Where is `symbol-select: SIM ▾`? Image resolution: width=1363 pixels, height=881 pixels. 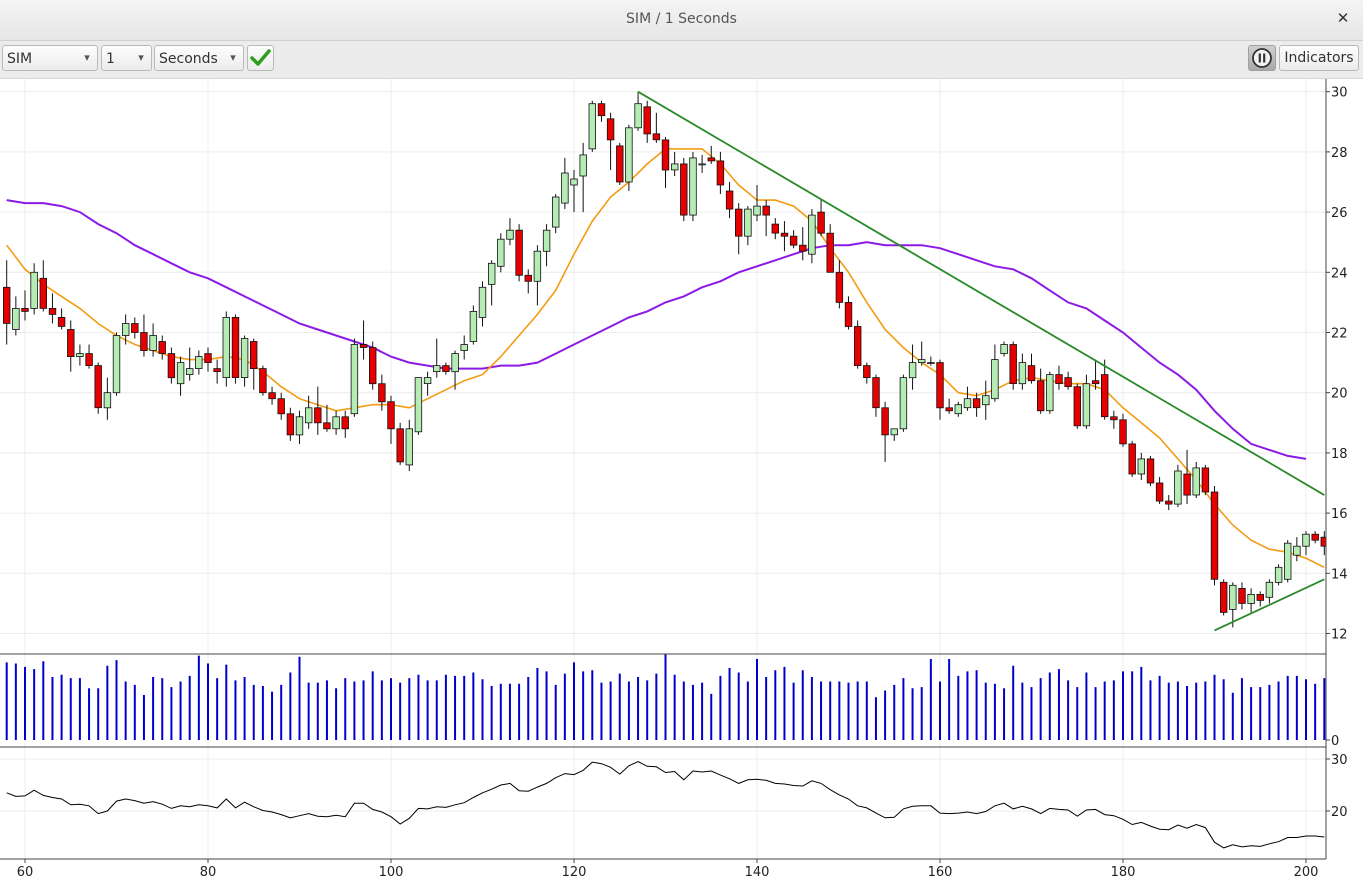
symbol-select: SIM ▾ is located at coordinates (50, 58).